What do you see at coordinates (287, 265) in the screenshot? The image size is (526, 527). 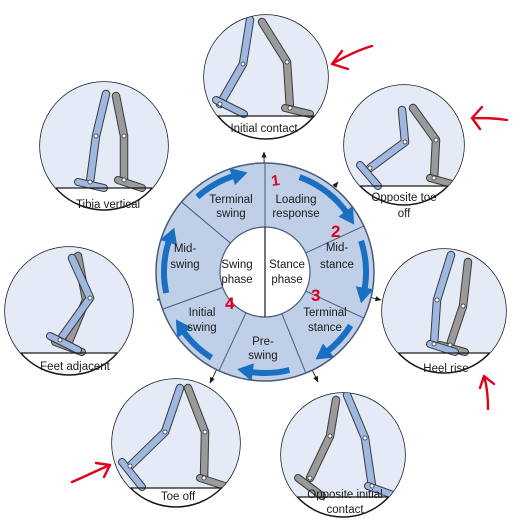 I see `hub-stance-line1: Stance` at bounding box center [287, 265].